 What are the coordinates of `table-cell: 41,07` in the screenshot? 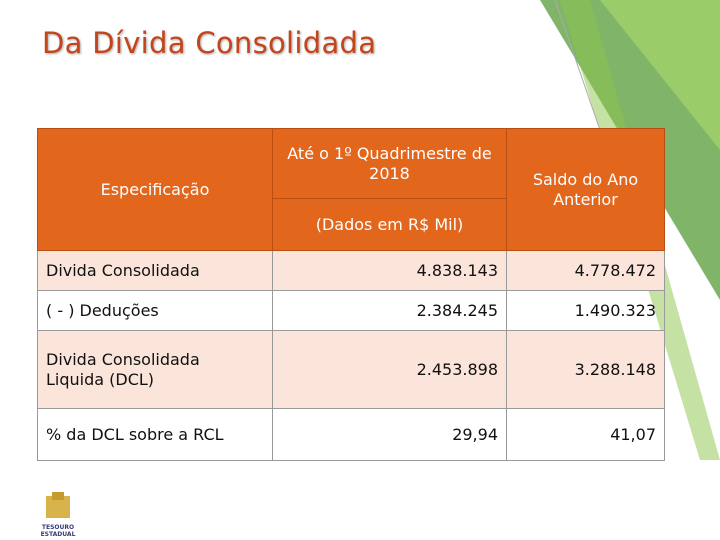 It's located at (585, 434).